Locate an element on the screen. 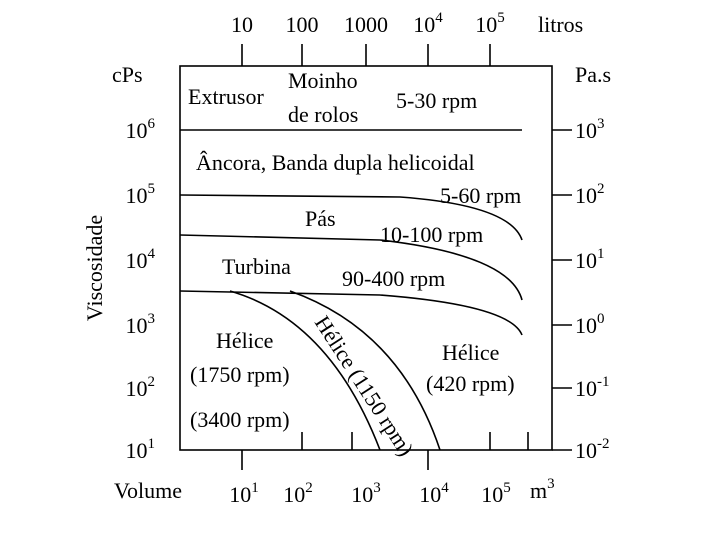  right-tick-label-exp: 2 is located at coordinates (601, 189).